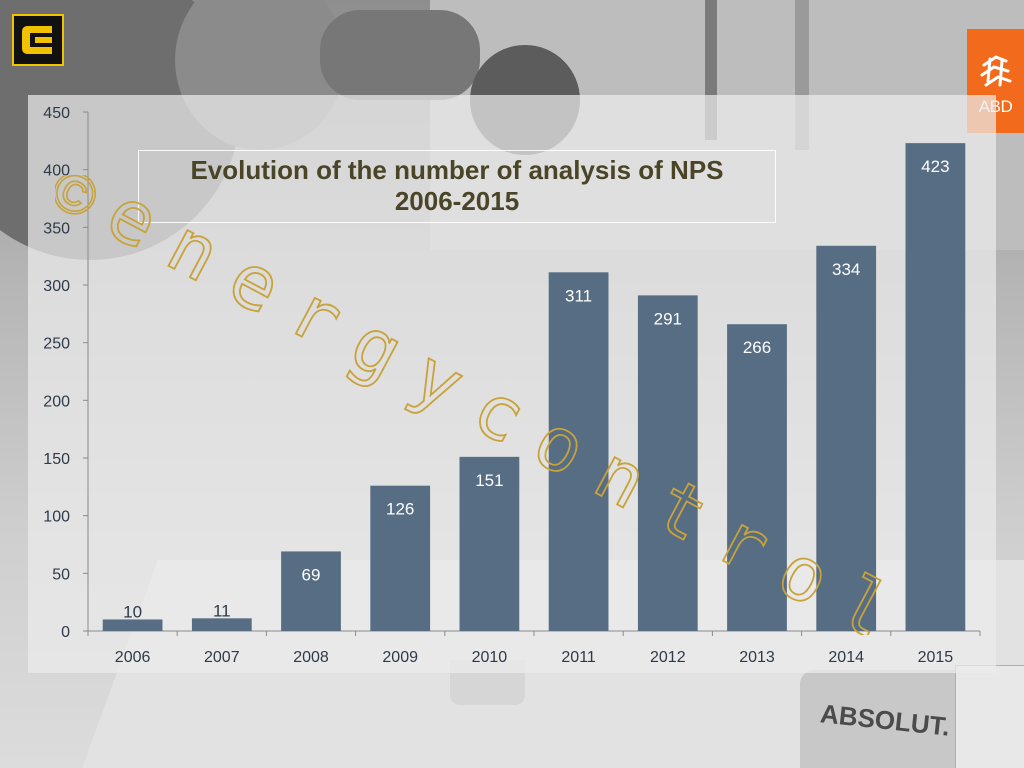 The image size is (1024, 768). I want to click on bar-2008, so click(311, 591).